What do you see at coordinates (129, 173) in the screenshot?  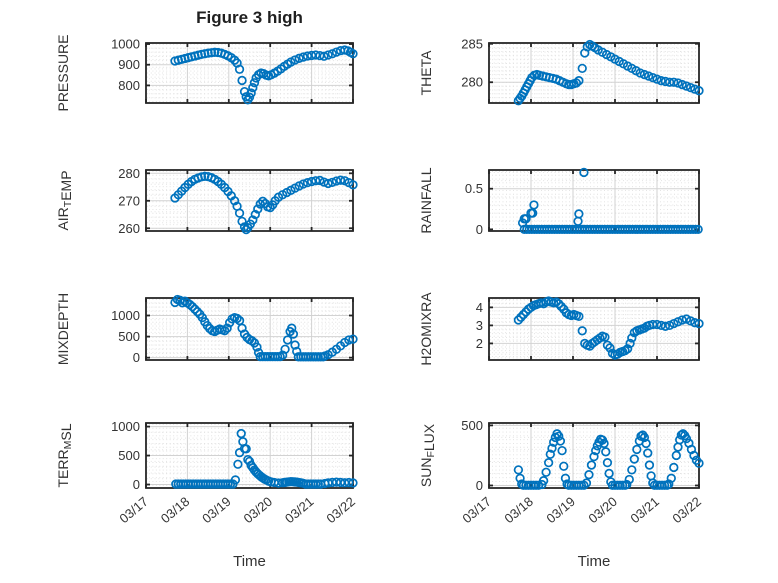 I see `y-tick-label: 280` at bounding box center [129, 173].